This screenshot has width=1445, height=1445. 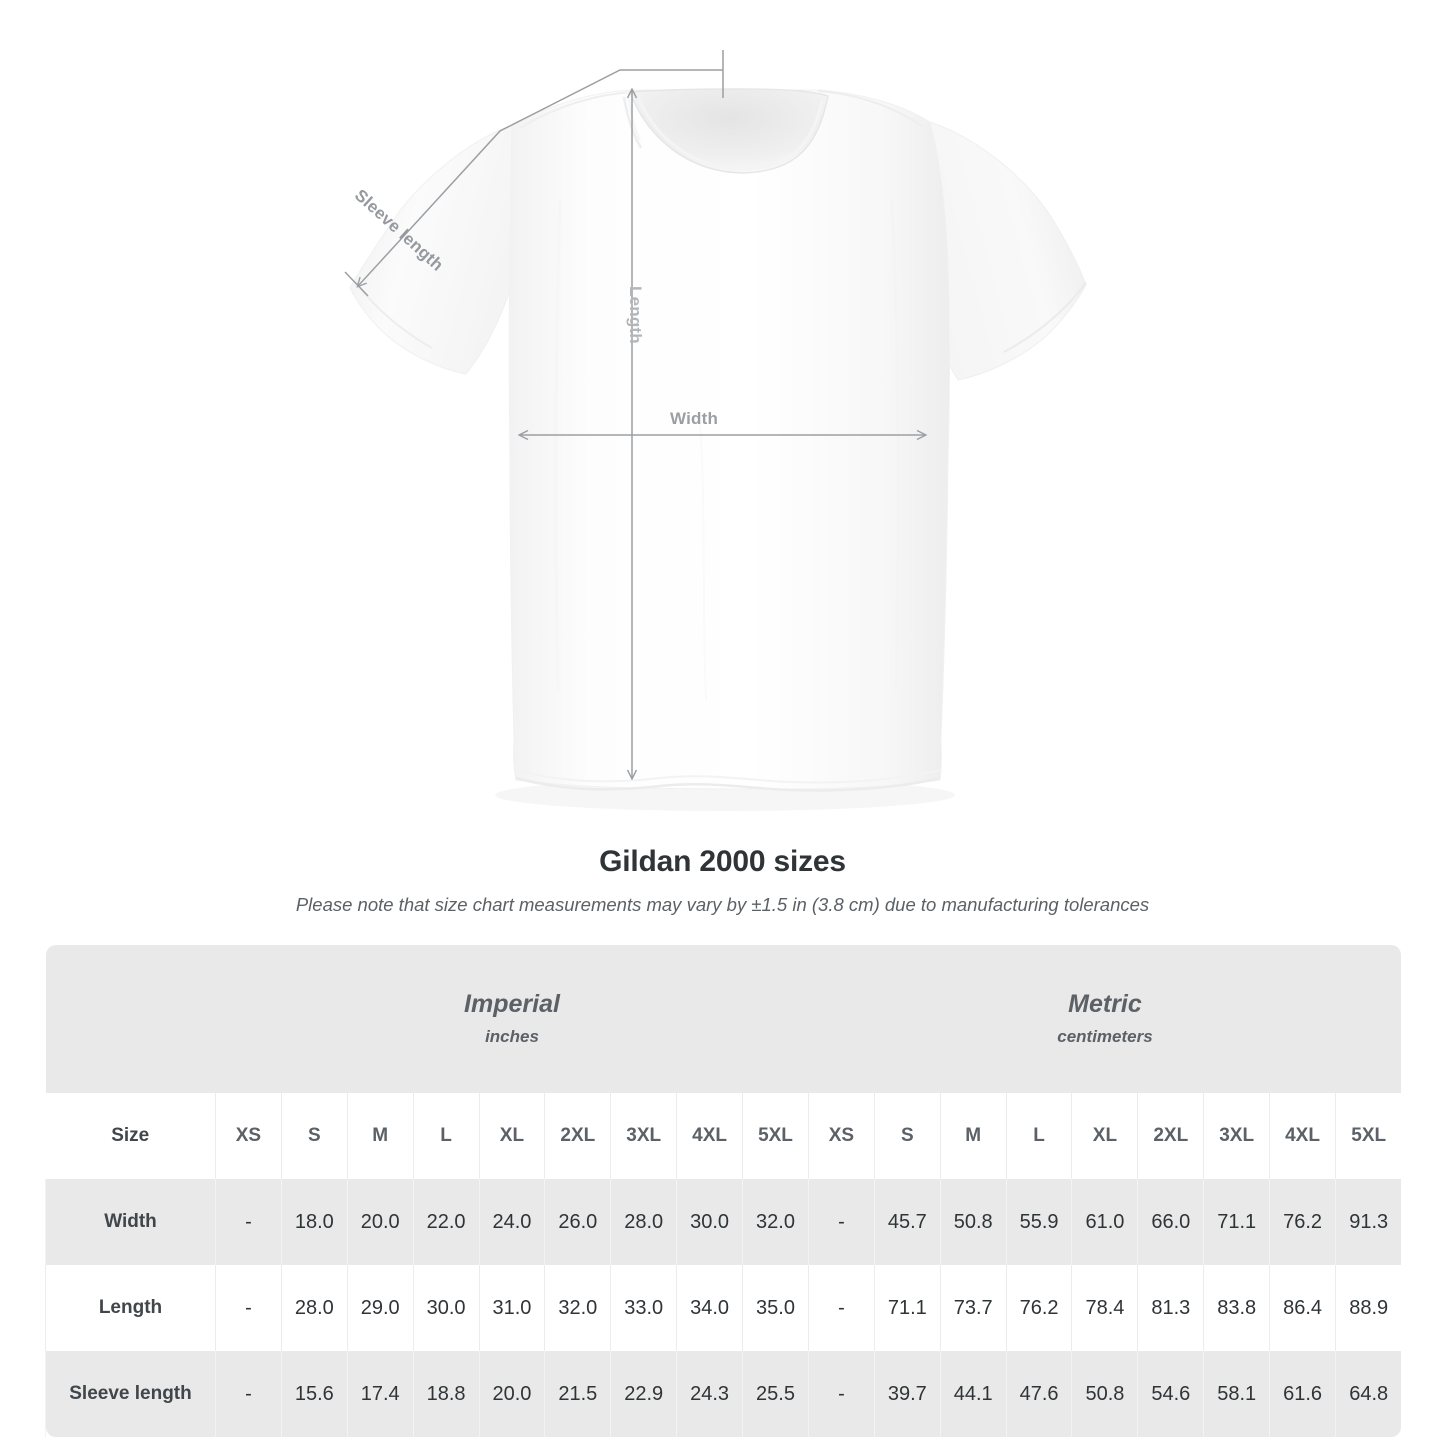 I want to click on table-corner-cell, so click(x=130, y=1019).